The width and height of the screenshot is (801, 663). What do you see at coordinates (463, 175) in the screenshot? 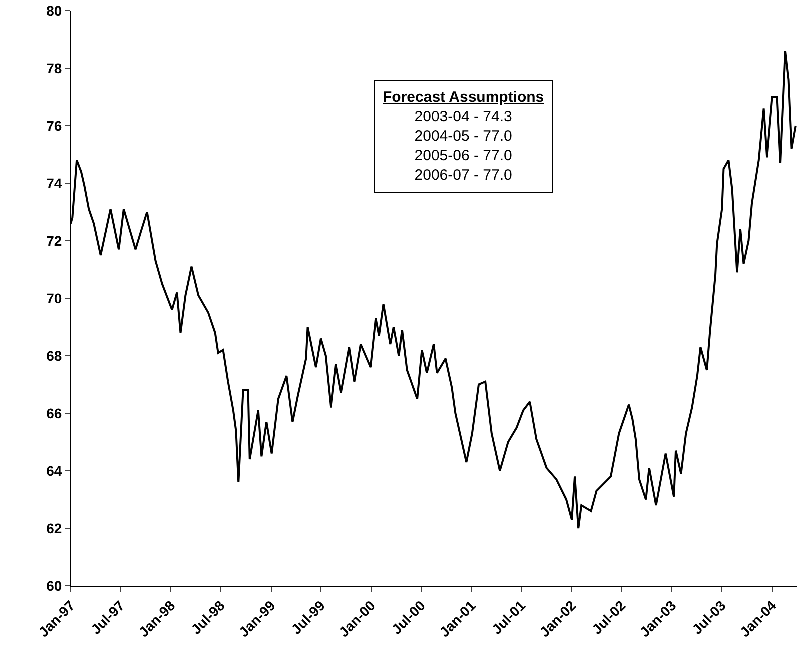
I see `annotation: 2006-07 - 77.0` at bounding box center [463, 175].